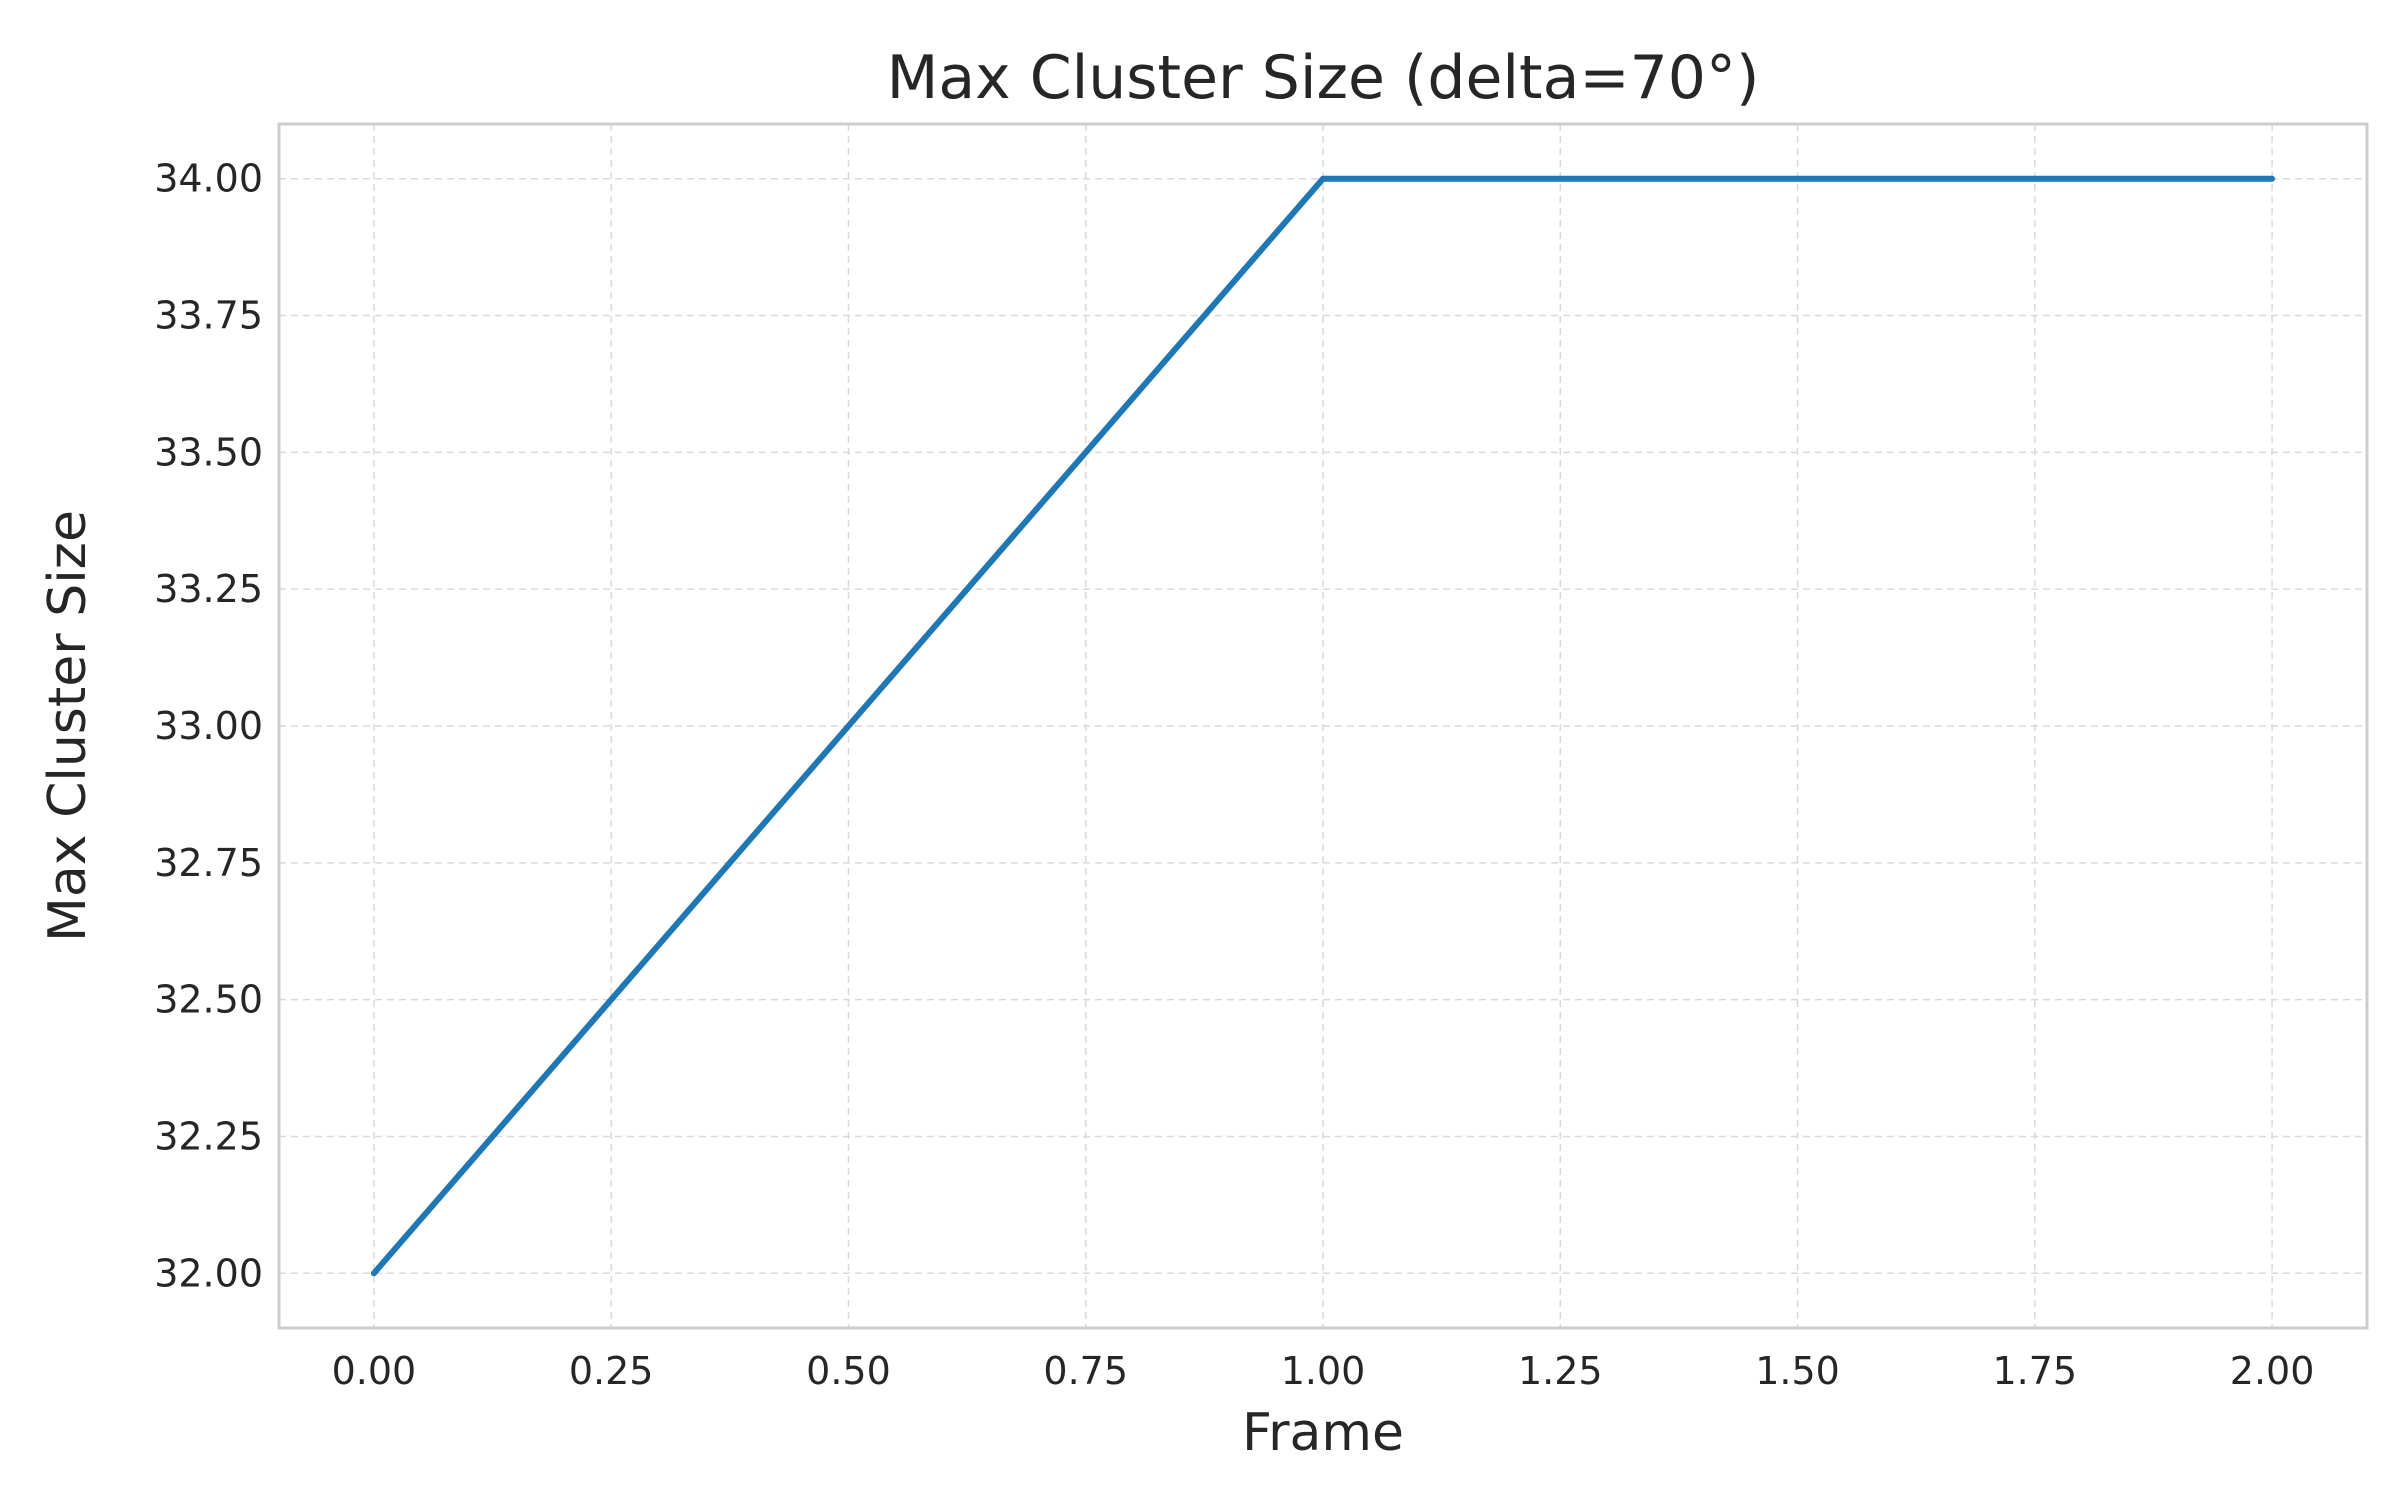  Describe the element at coordinates (374, 1371) in the screenshot. I see `x-tick-label: 0.00` at that location.